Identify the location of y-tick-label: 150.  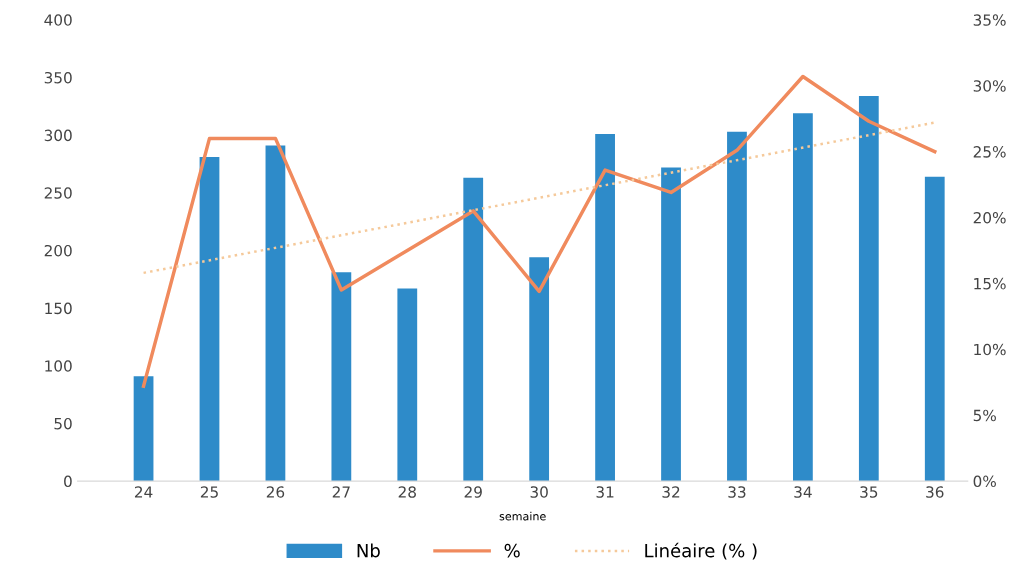
(58, 308).